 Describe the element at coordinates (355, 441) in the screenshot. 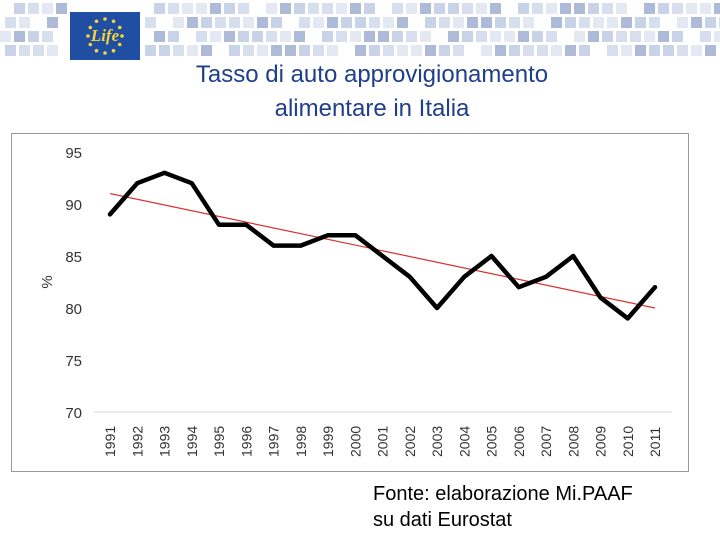

I see `x-tick-label: 2000` at that location.